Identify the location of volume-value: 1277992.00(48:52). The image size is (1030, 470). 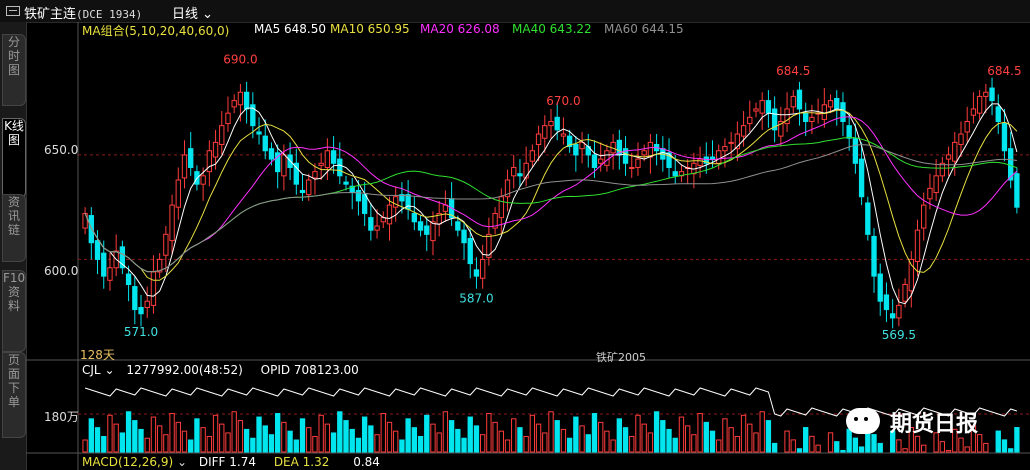
(184, 370).